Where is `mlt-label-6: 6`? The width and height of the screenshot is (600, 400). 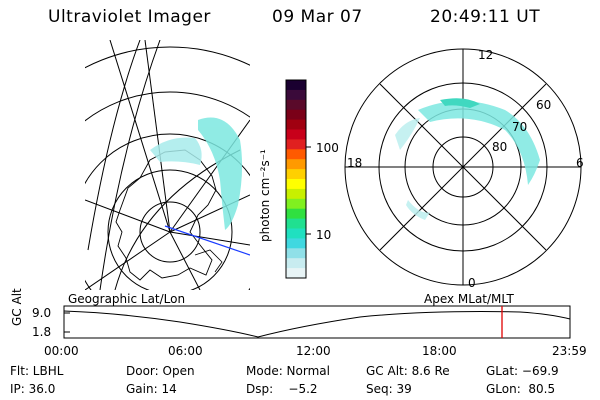 mlt-label-6: 6 is located at coordinates (580, 163).